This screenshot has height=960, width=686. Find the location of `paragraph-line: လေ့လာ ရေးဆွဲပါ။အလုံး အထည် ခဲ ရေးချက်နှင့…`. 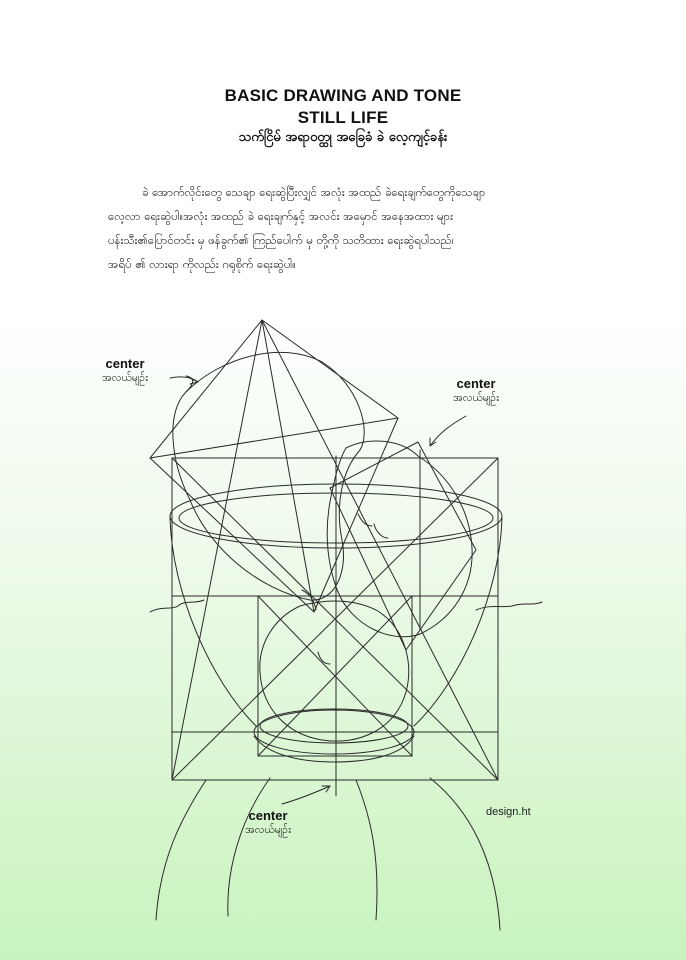

paragraph-line: လေ့လာ ရေးဆွဲပါ။အလုံး အထည် ခဲ ရေးချက်နှင့… is located at coordinates (281, 216).